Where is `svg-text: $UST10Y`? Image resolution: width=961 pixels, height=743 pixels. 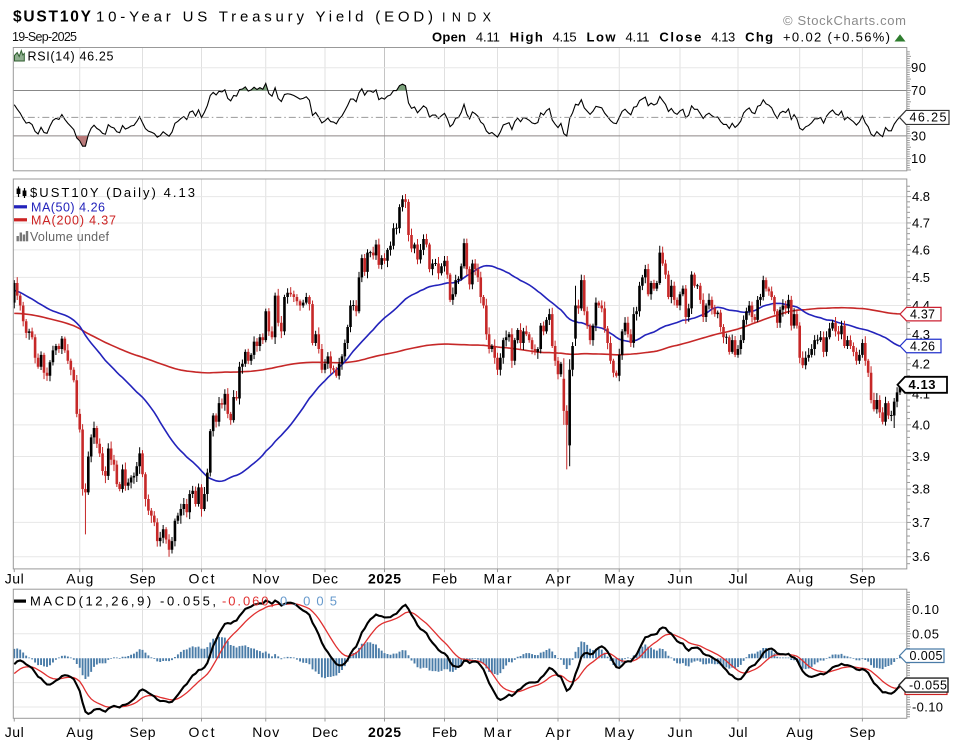 svg-text: $UST10Y is located at coordinates (52, 17).